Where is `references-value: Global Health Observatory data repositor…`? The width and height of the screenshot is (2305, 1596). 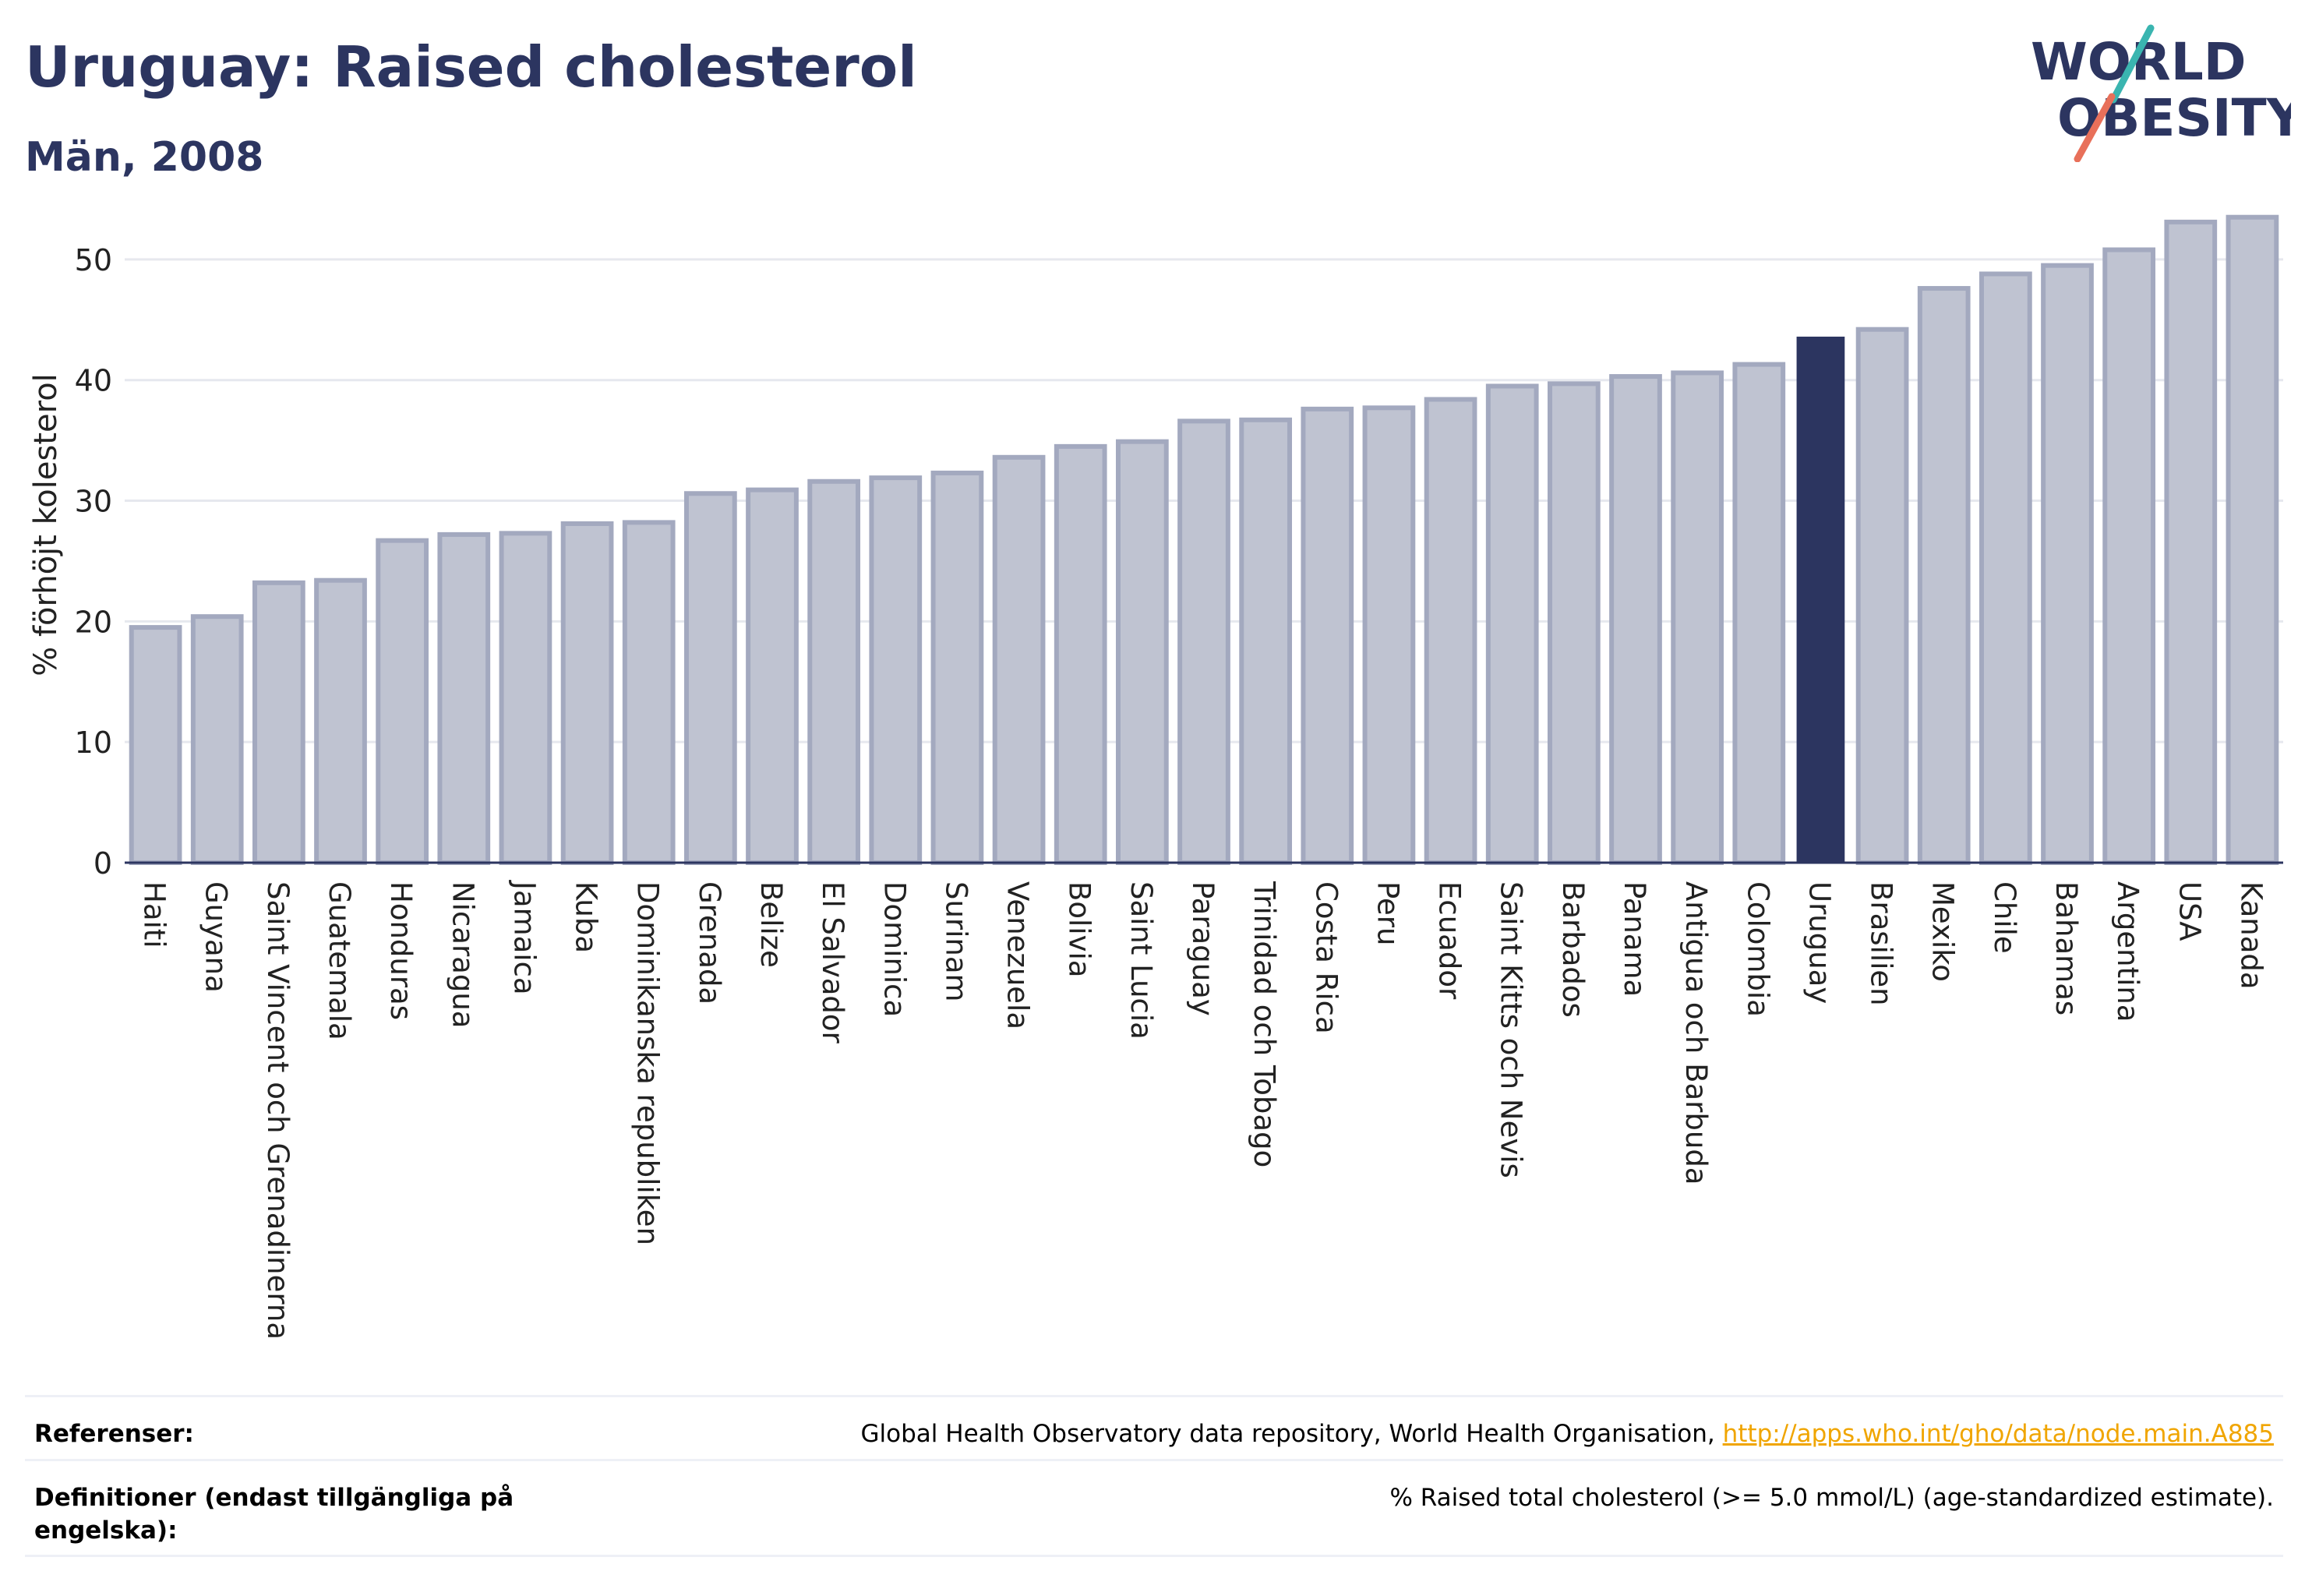
references-value: Global Health Observatory data repositor… is located at coordinates (1567, 1434).